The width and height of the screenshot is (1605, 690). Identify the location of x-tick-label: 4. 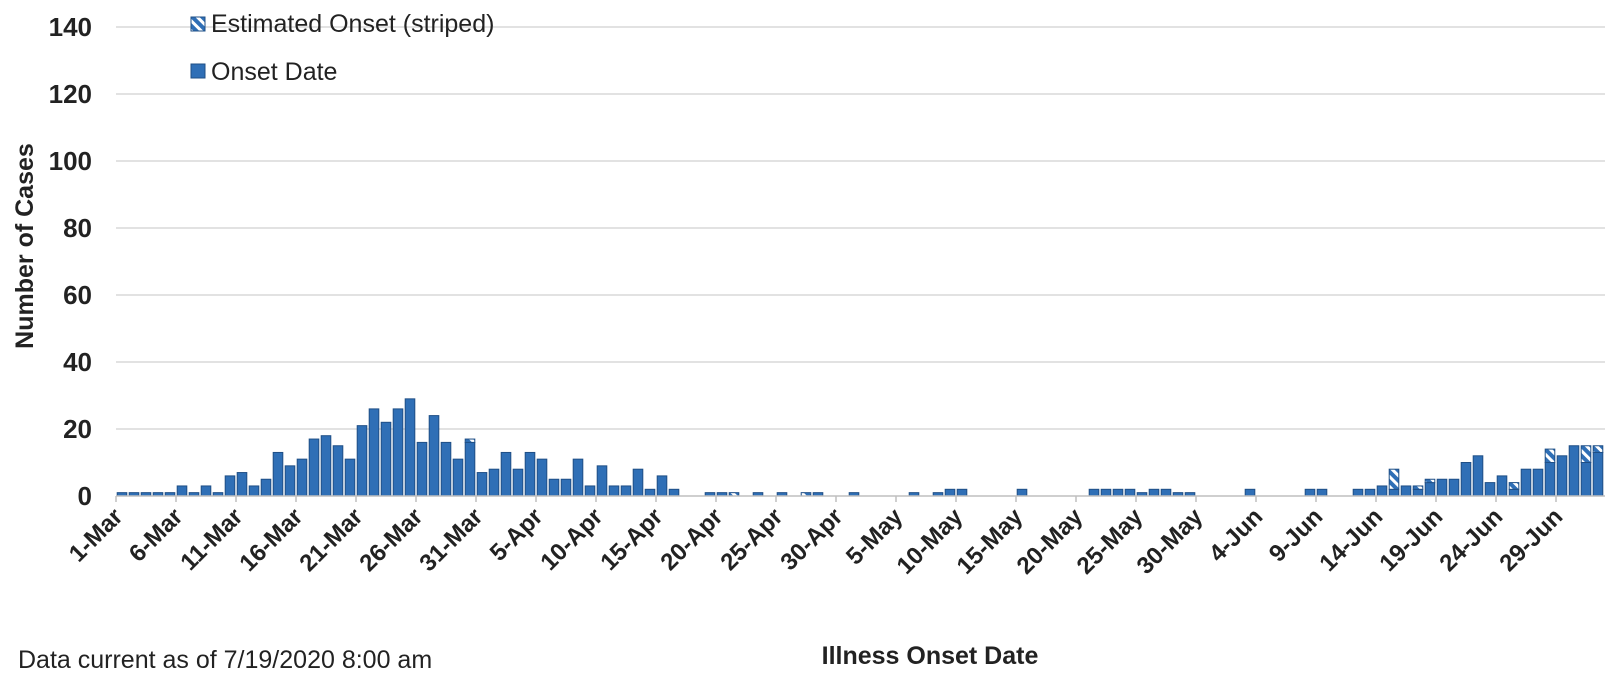
(1602, 517).